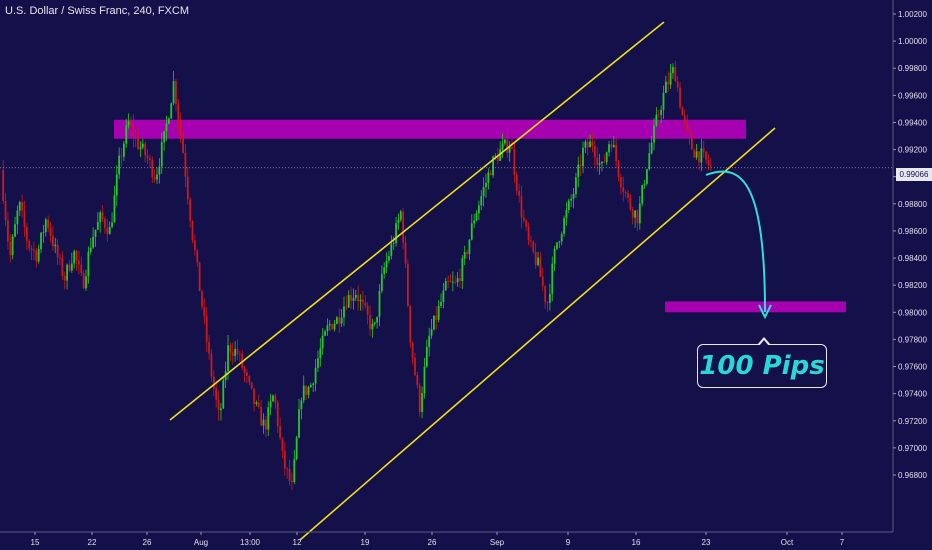  I want to click on time-tick-label: Aug, so click(201, 542).